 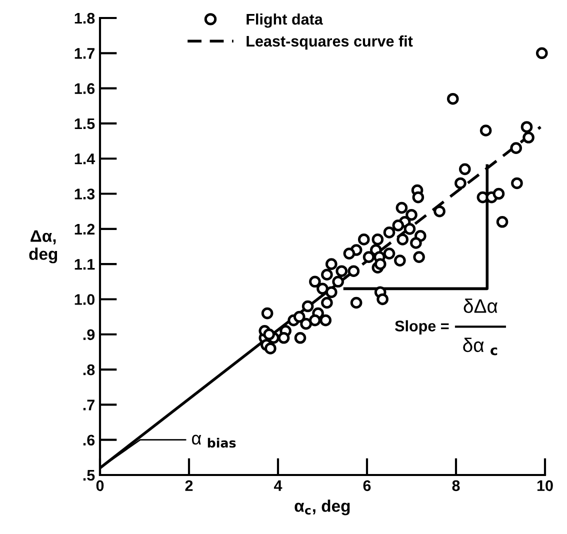 I want to click on x-tick-label: 8, so click(x=456, y=486).